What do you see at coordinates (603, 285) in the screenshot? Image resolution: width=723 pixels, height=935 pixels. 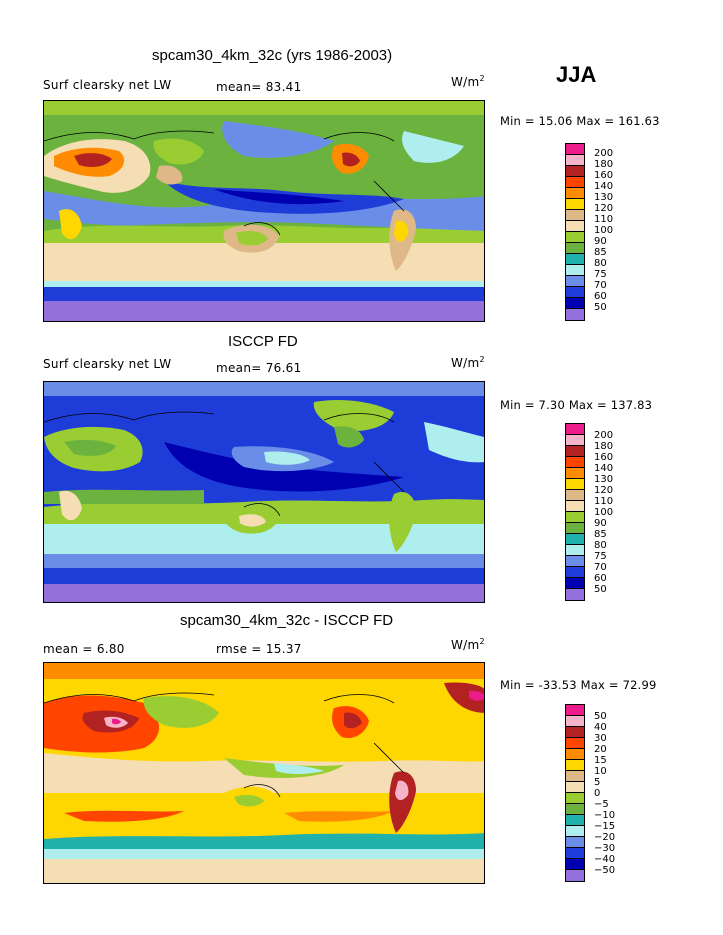 I see `panel1-level-label: 70` at bounding box center [603, 285].